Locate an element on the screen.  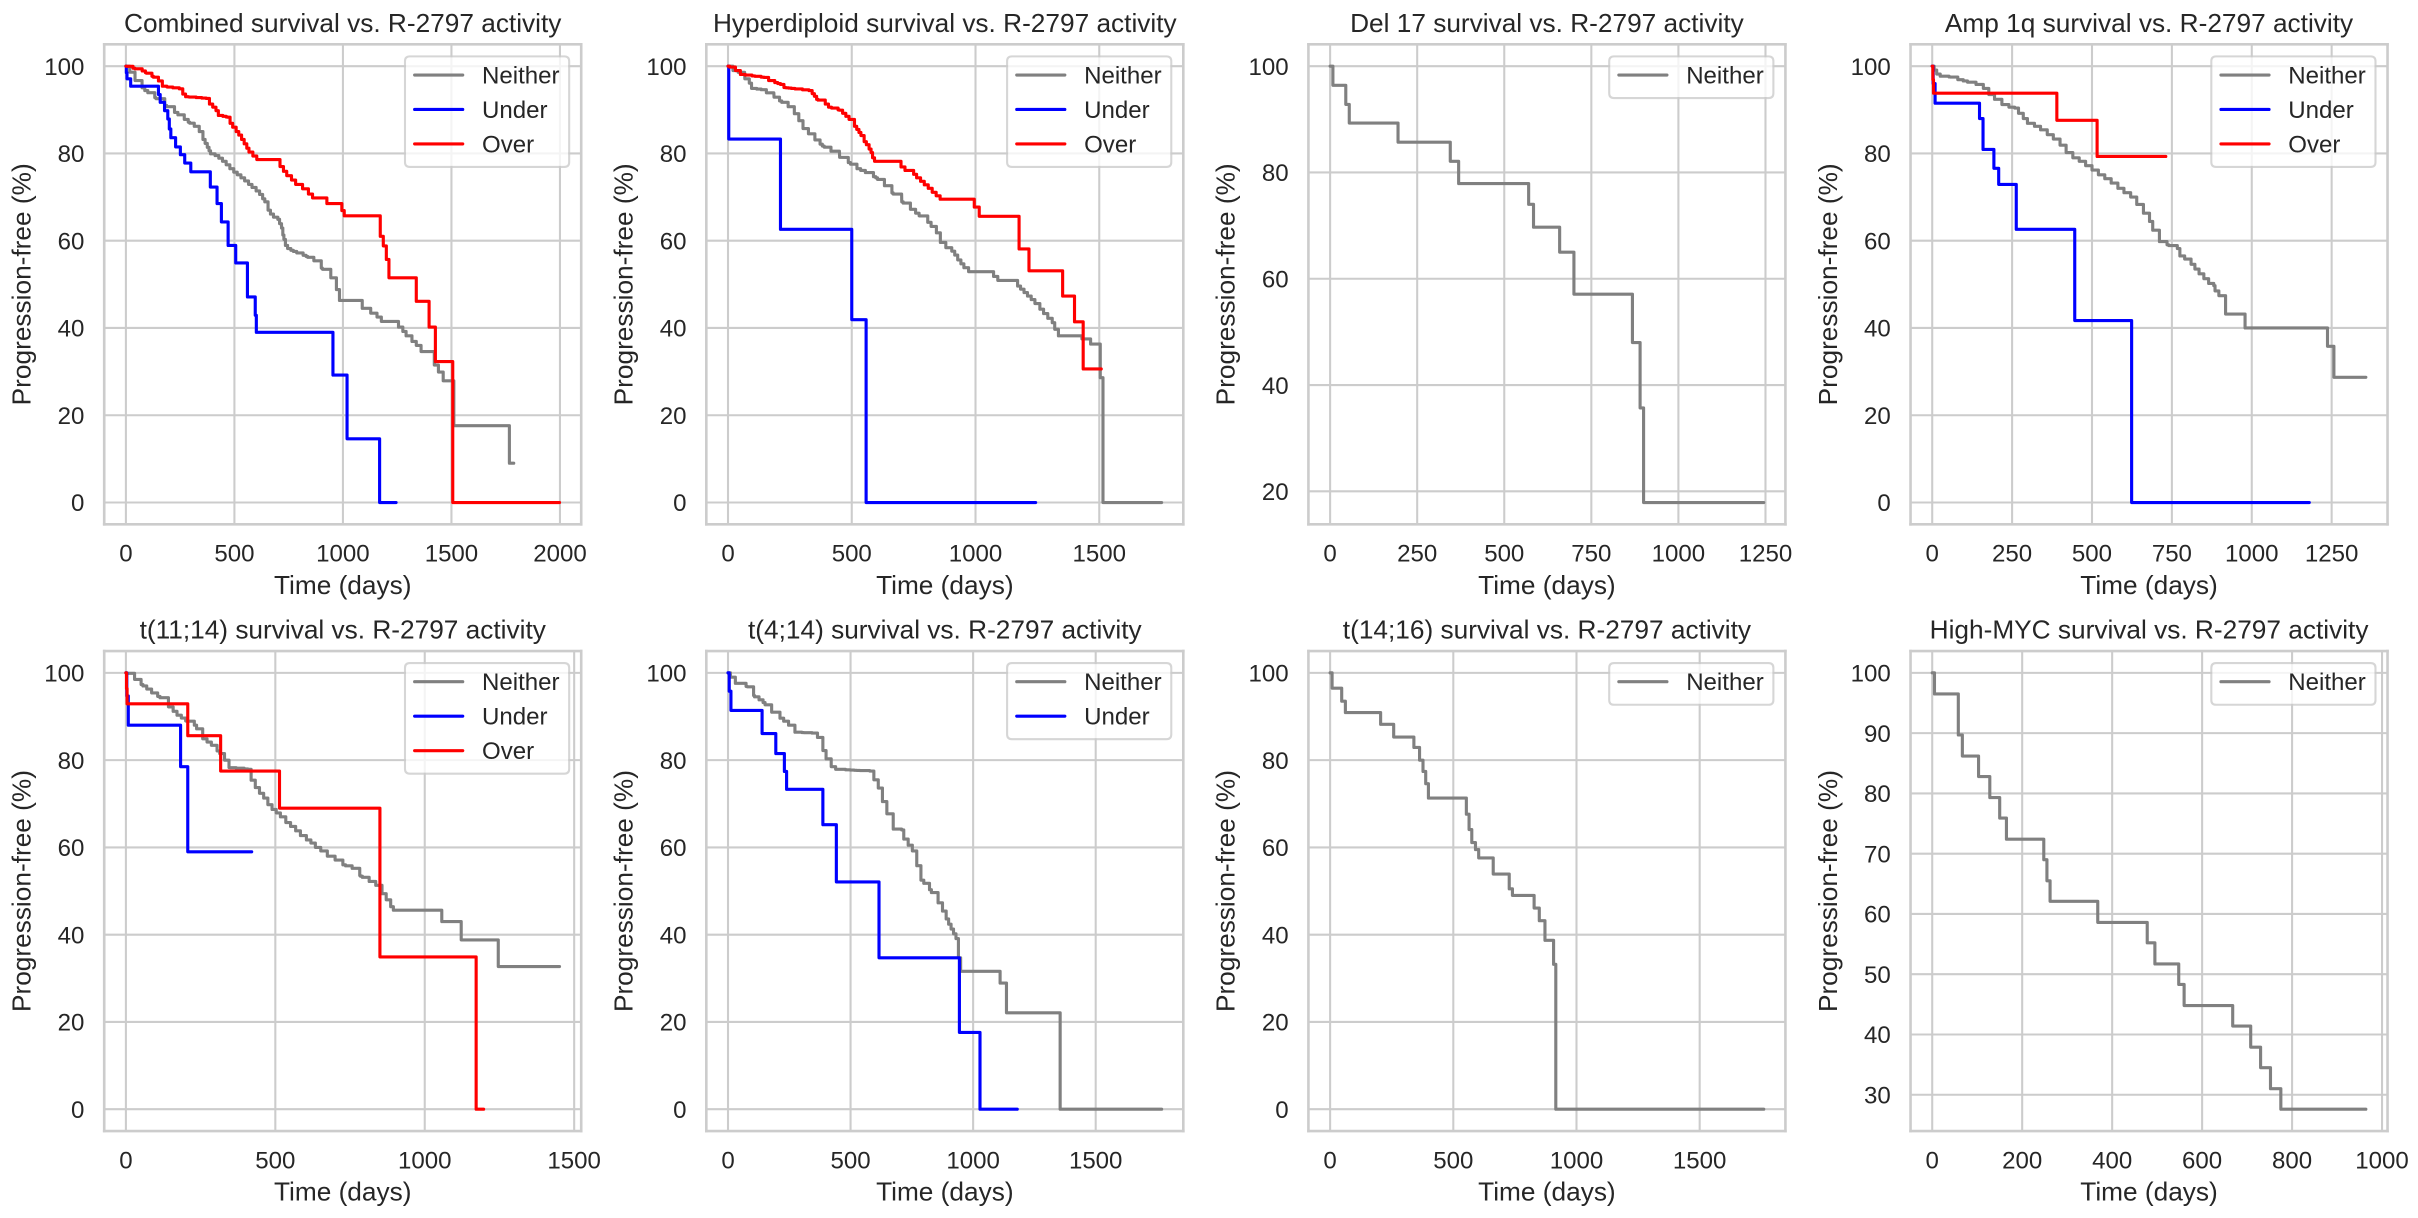
svg-text:Combined survival vs. R-2797 a: Combined survival vs. R-2797 activity is located at coordinates (343, 23).